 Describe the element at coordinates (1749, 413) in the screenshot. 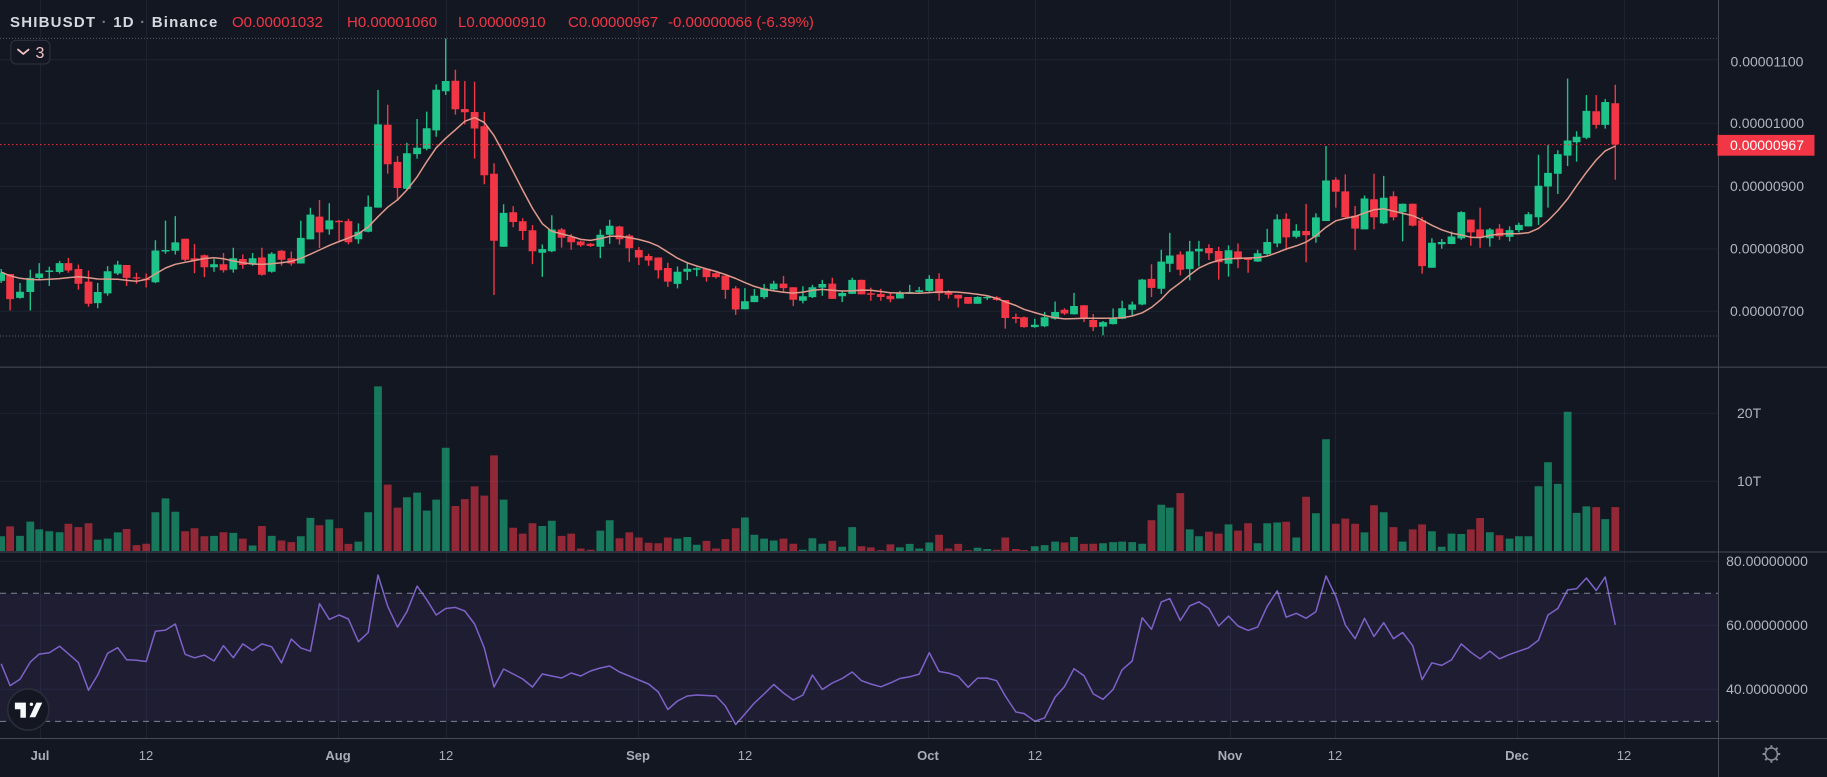

I see `svg-text: 20T` at that location.